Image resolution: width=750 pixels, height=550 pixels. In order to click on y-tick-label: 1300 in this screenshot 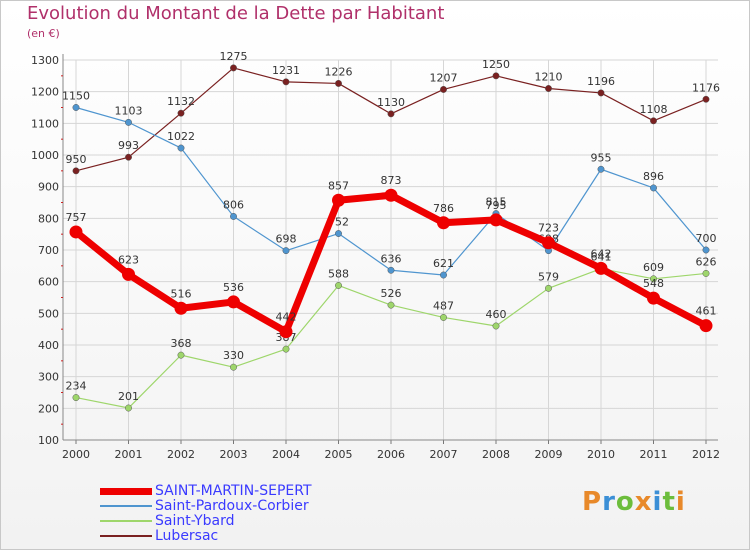, I will do `click(45, 60)`.